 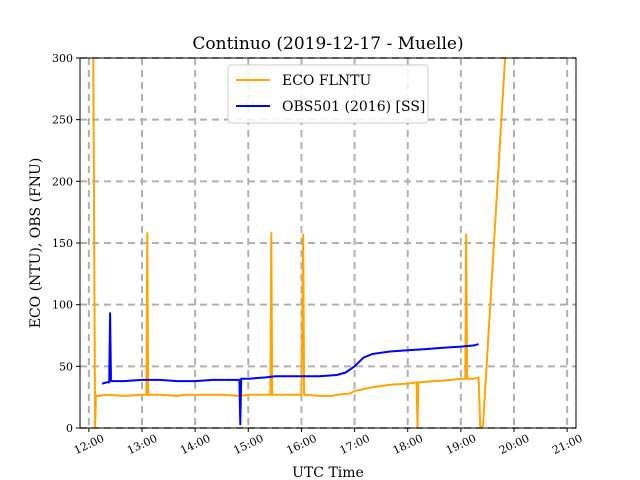 I want to click on x-tick-label: 20:00, so click(x=514, y=444).